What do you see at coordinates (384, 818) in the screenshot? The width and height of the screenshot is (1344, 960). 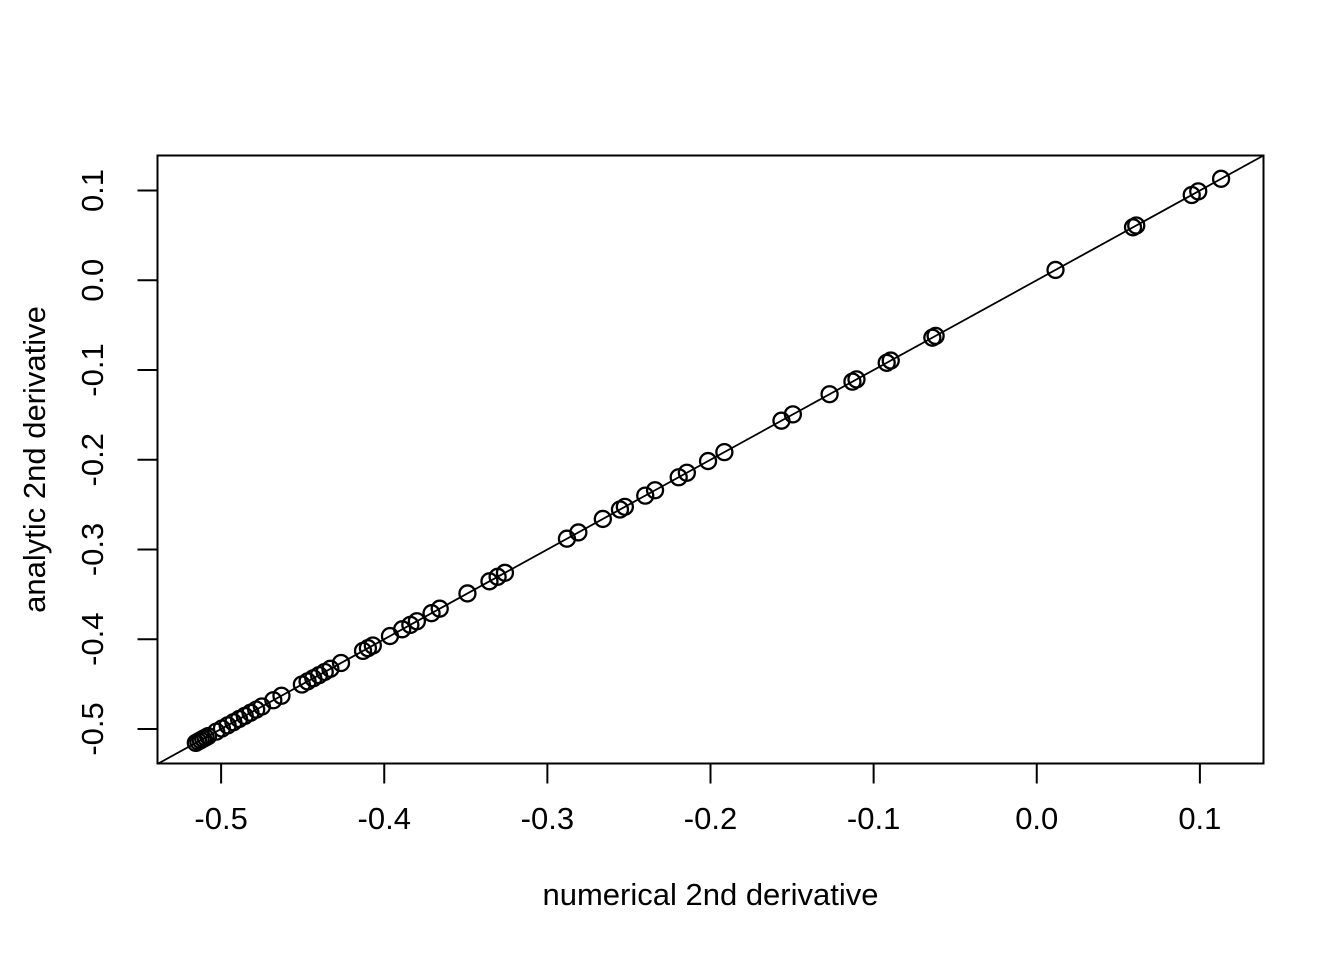 I see `x-axis-tick-label: -0.4` at bounding box center [384, 818].